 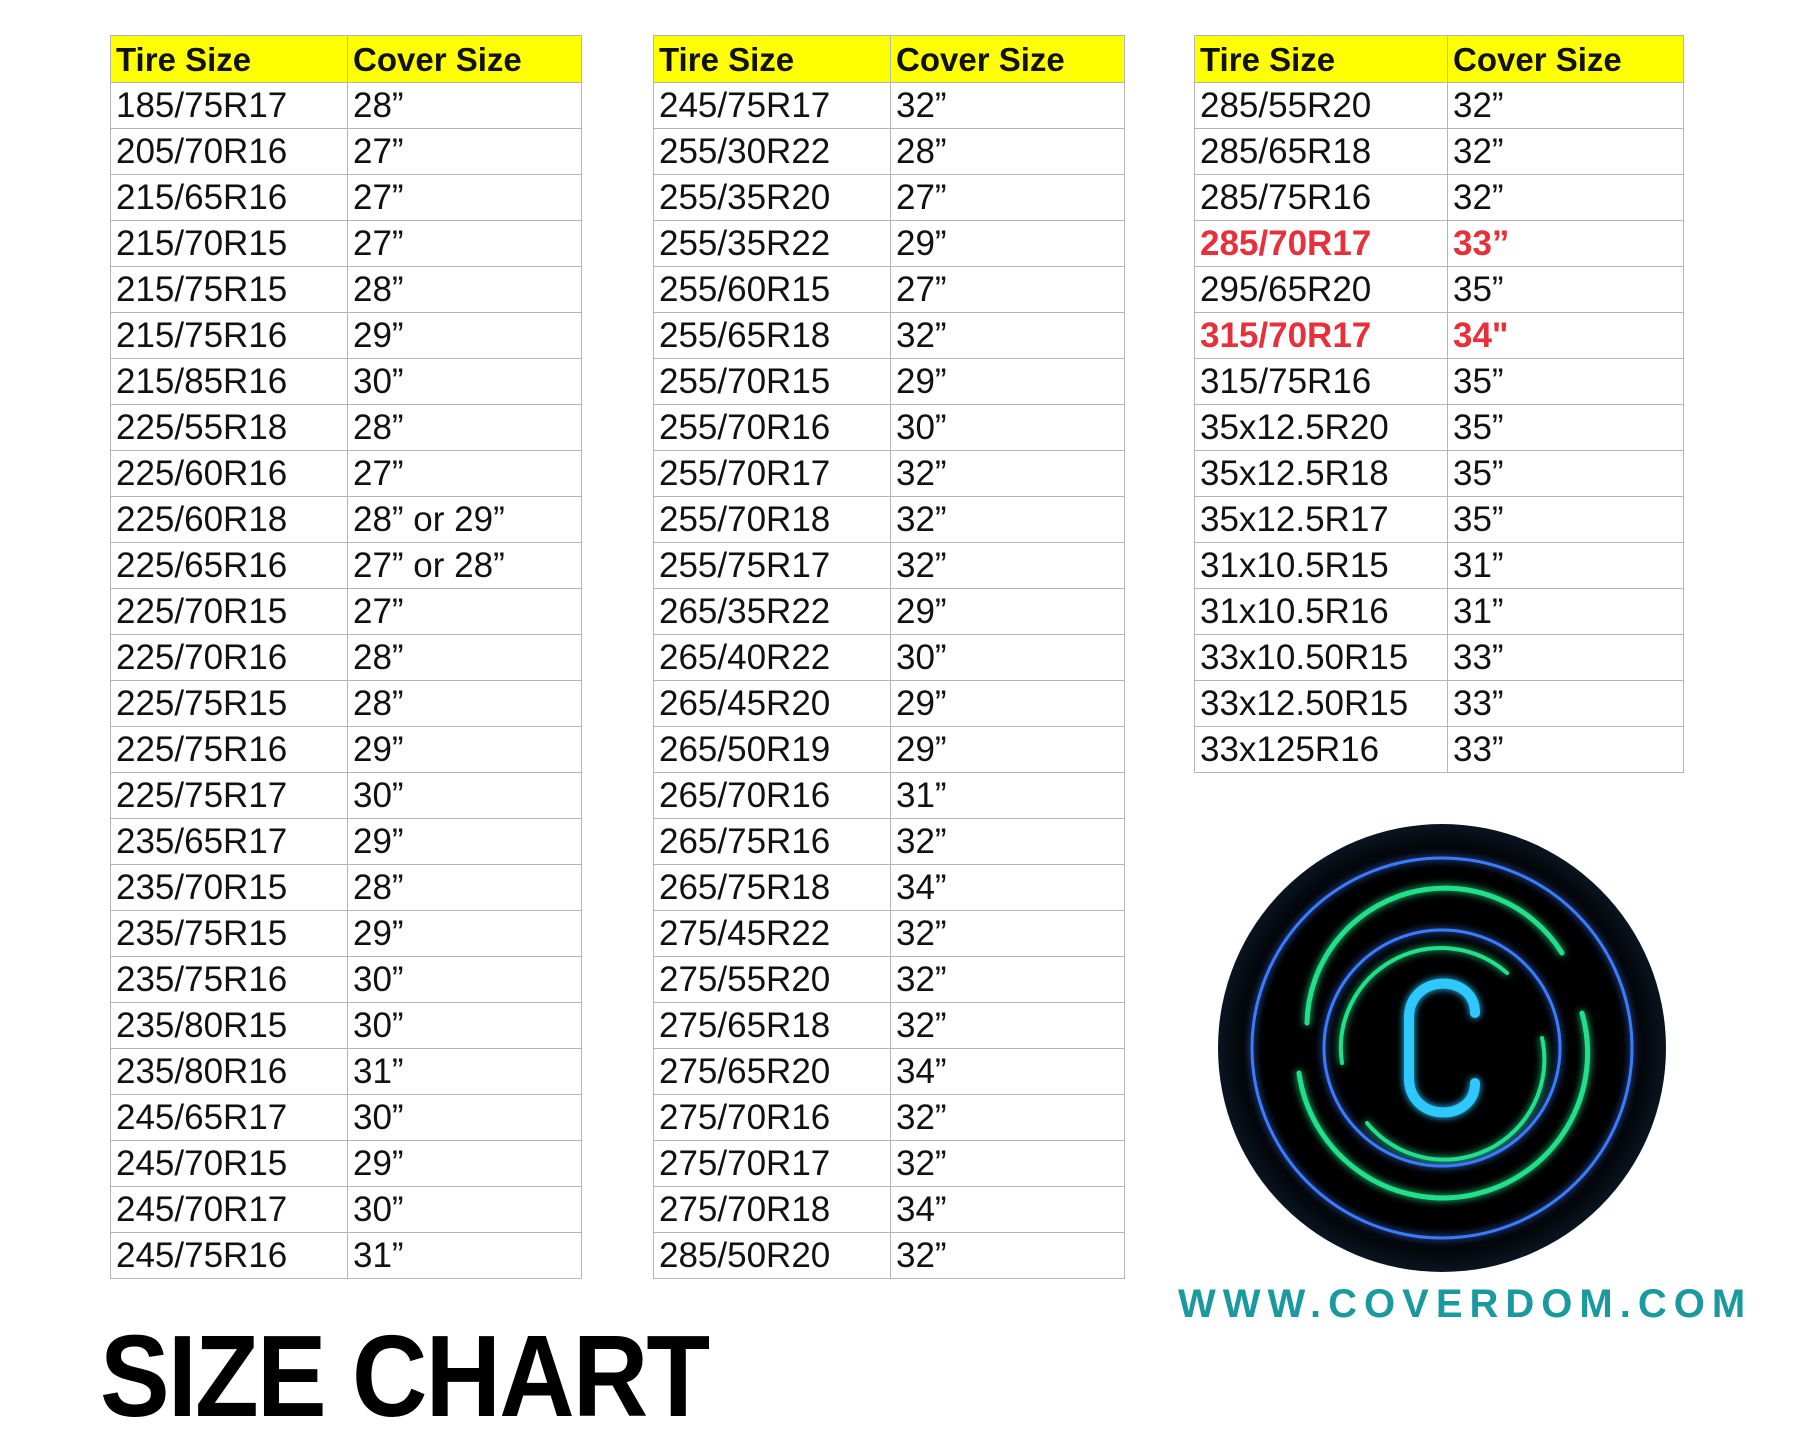 What do you see at coordinates (772, 749) in the screenshot?
I see `tire-size-cell: 265/50R19` at bounding box center [772, 749].